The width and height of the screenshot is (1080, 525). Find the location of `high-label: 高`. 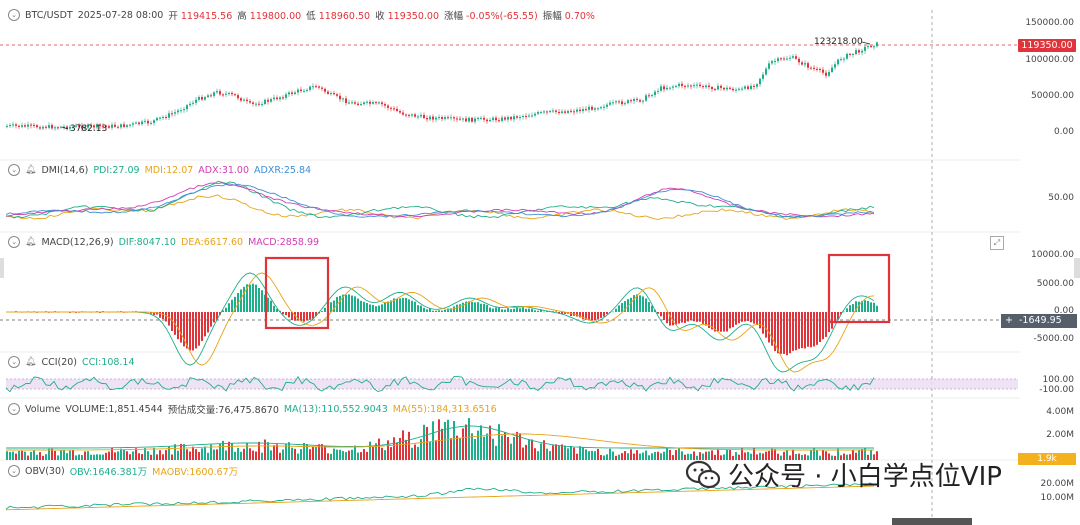

high-label: 高 is located at coordinates (242, 16).